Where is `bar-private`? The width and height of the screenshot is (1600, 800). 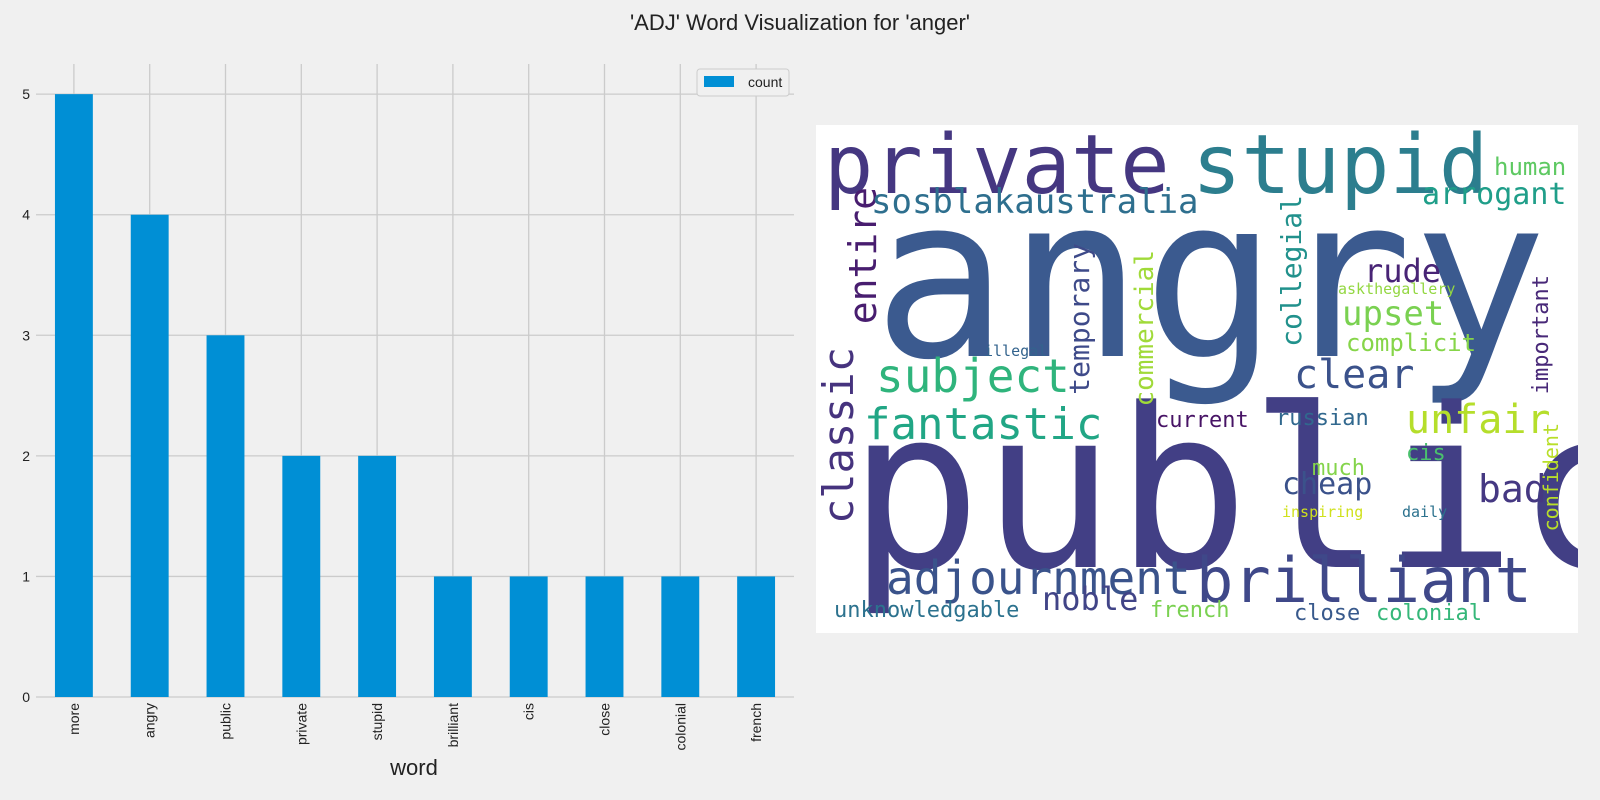 bar-private is located at coordinates (301, 576).